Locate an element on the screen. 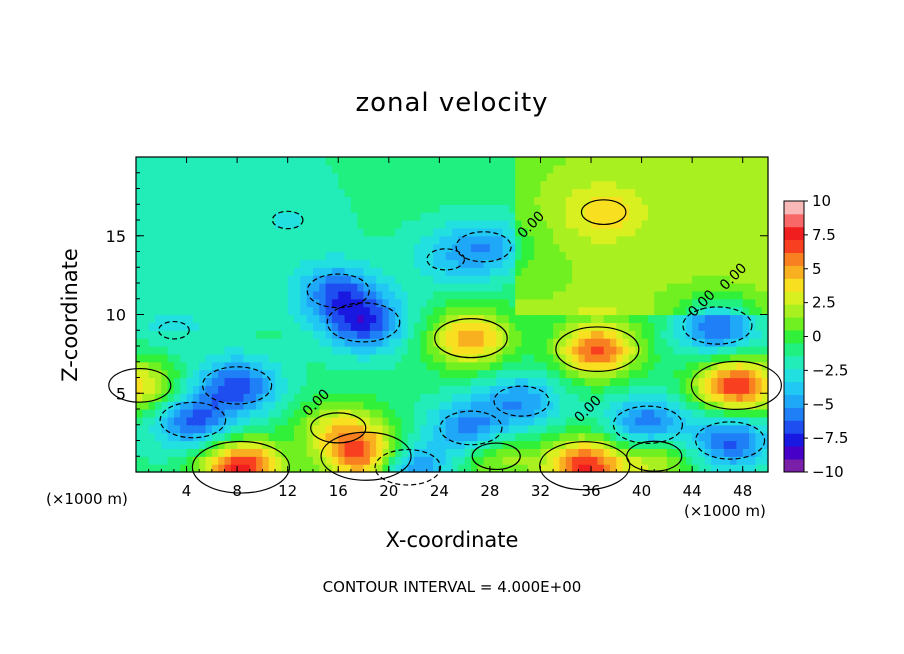 The height and width of the screenshot is (654, 904). colorbar-tick-label: −2.5 is located at coordinates (830, 370).